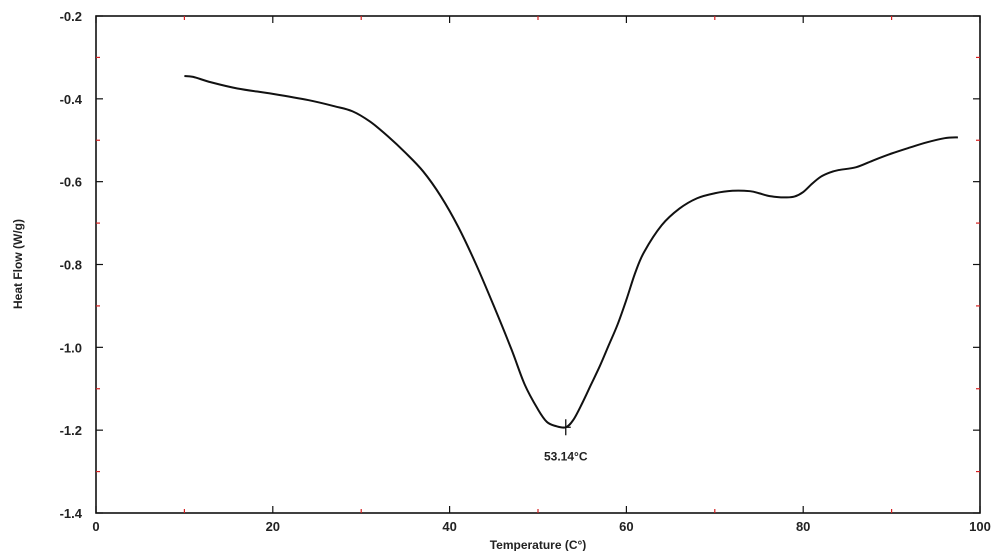 The width and height of the screenshot is (993, 551). Describe the element at coordinates (980, 526) in the screenshot. I see `x-tick-label: 100` at that location.